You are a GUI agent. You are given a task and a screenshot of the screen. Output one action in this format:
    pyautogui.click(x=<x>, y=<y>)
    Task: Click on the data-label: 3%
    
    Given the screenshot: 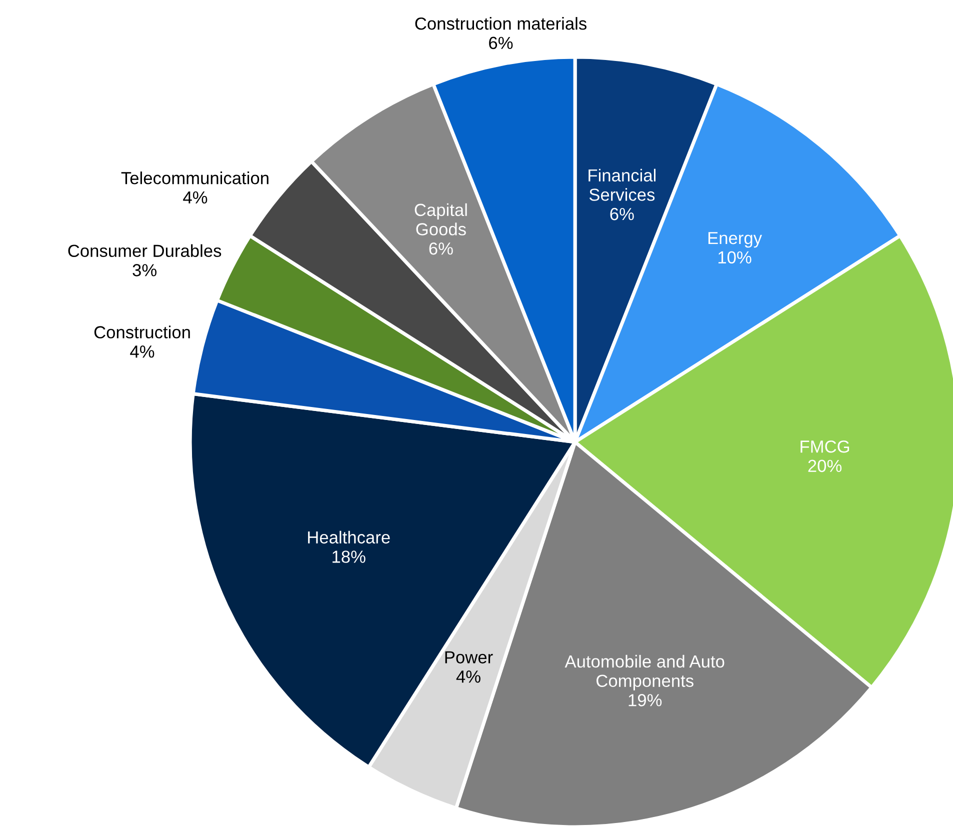 What is the action you would take?
    pyautogui.click(x=144, y=270)
    